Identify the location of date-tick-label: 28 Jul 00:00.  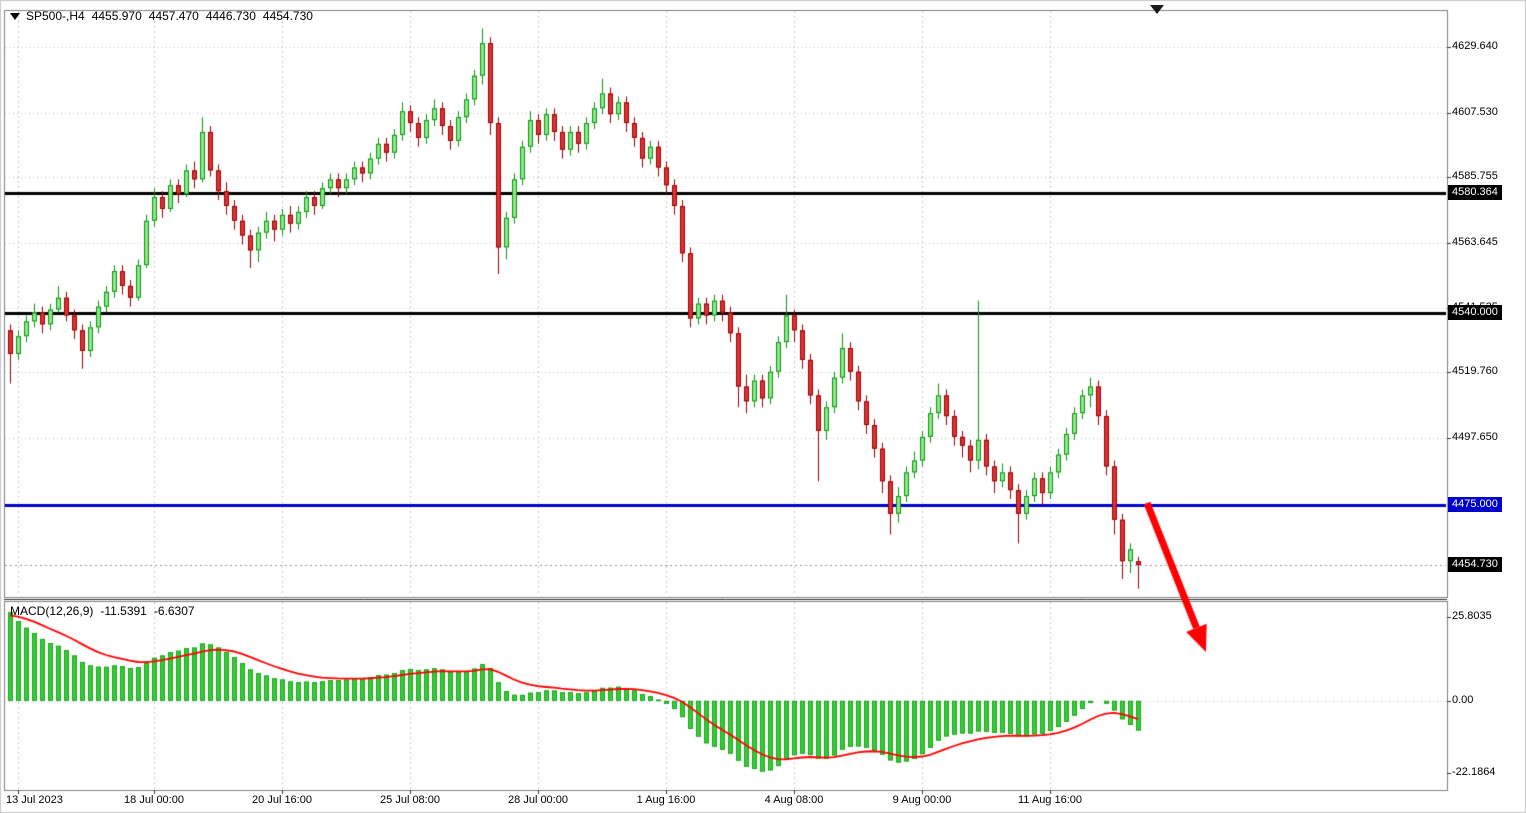
(538, 800).